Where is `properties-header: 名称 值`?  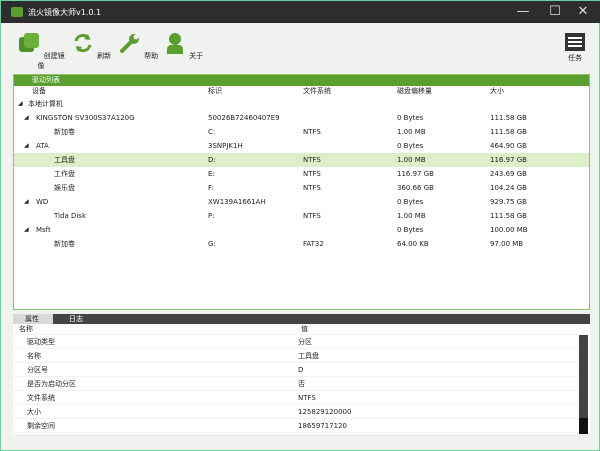
properties-header: 名称 值 is located at coordinates (295, 329).